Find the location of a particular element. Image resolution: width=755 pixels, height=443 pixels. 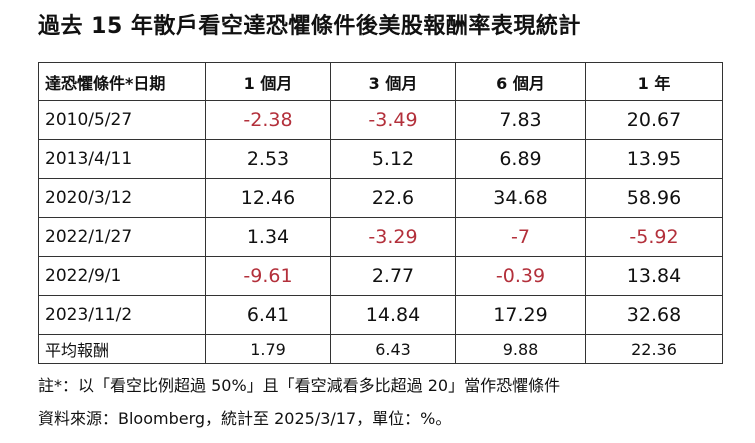

table-row: 2023/11/2 6.41 14.84 17.29 32.68 is located at coordinates (380, 315).